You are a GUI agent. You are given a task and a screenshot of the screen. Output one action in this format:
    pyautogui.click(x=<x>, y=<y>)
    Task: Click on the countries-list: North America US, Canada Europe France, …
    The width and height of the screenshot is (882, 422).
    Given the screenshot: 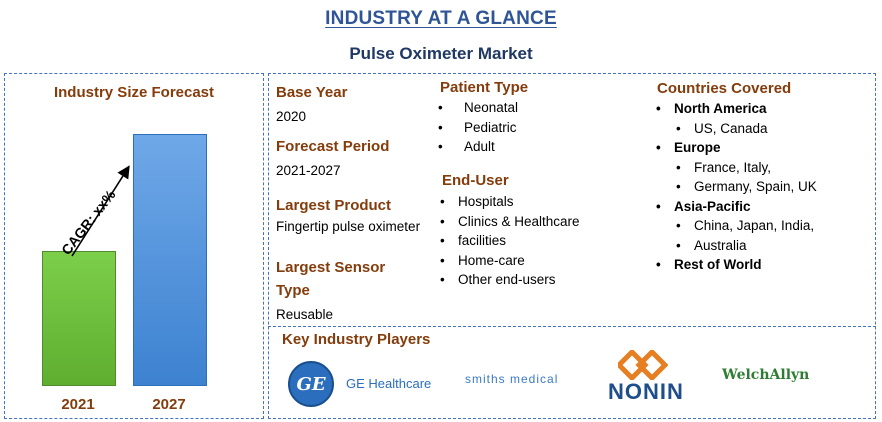 What is the action you would take?
    pyautogui.click(x=735, y=187)
    